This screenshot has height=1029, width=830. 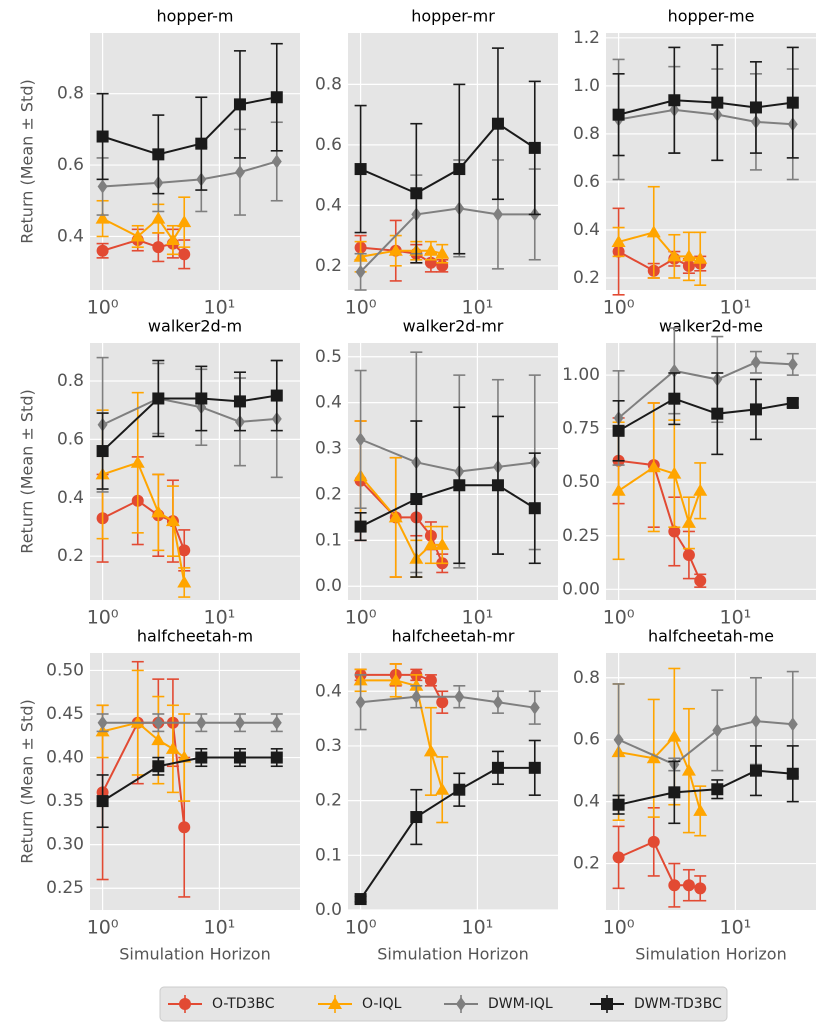 What do you see at coordinates (65, 801) in the screenshot?
I see `y-tick-label: 0.35` at bounding box center [65, 801].